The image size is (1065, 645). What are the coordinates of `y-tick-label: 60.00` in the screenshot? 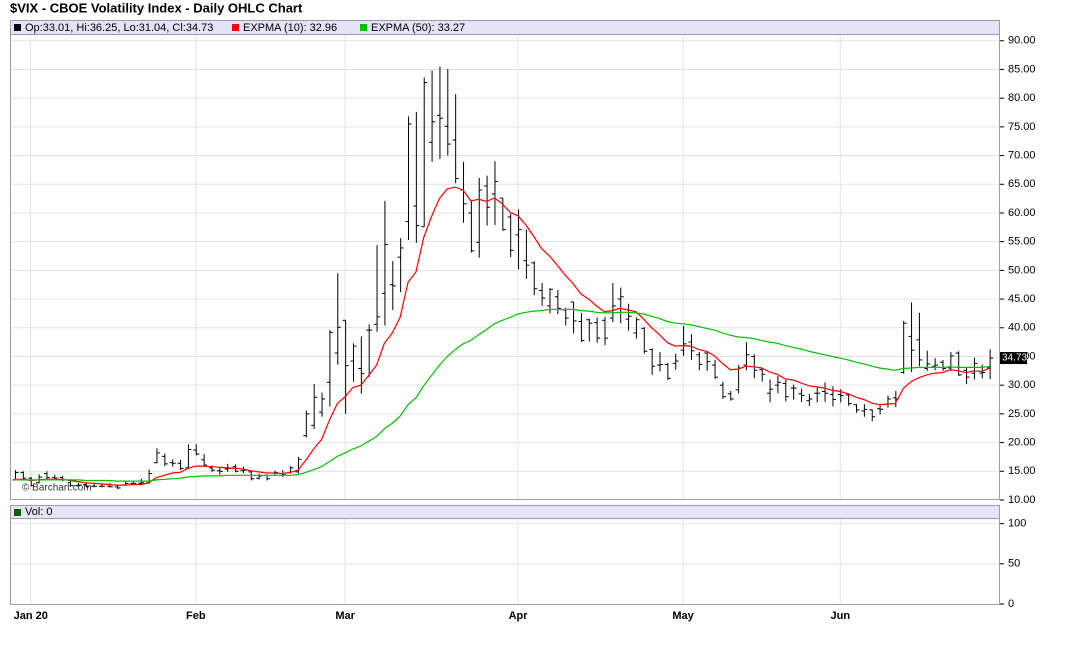 It's located at (1022, 213).